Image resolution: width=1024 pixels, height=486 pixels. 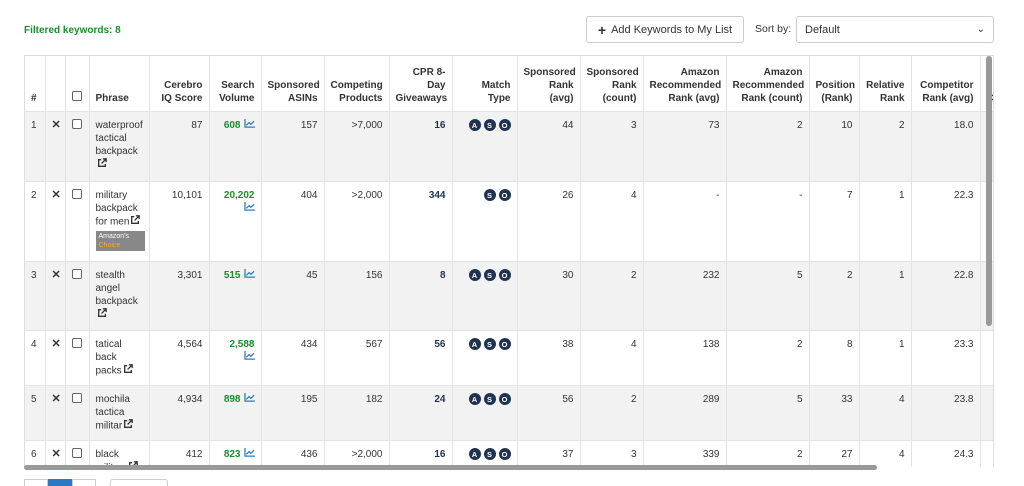 I want to click on competing-products: >7,000, so click(x=357, y=146).